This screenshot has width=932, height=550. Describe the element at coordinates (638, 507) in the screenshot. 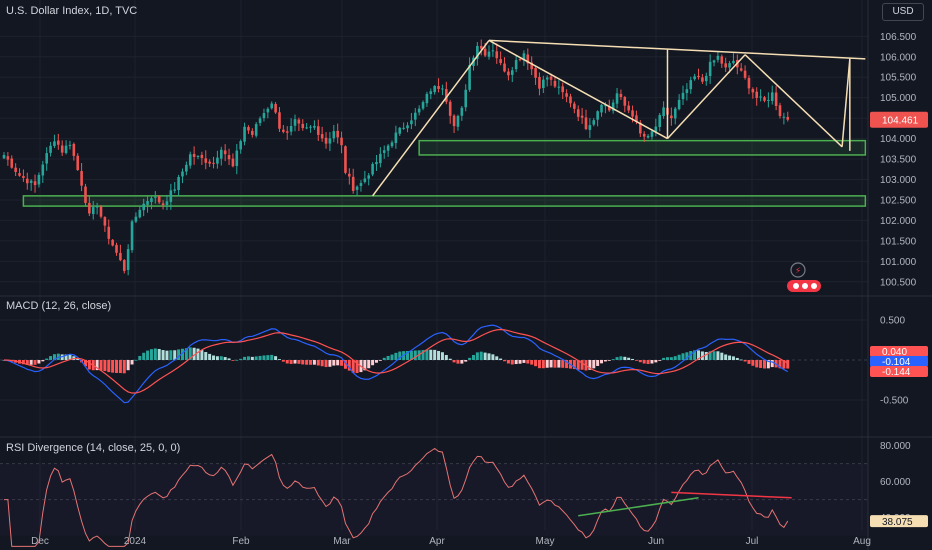

I see `rsi-bullish-trendline` at that location.